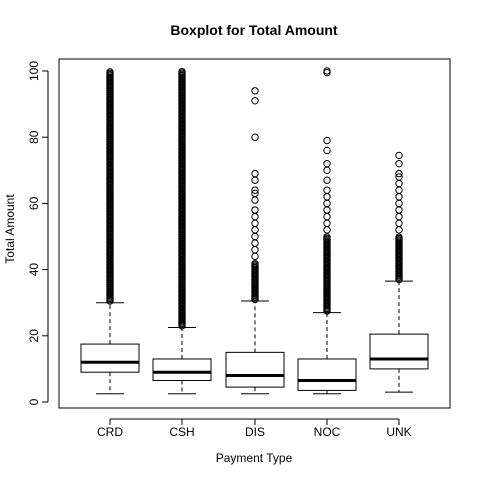  What do you see at coordinates (398, 432) in the screenshot?
I see `x-tick-label: UNK` at bounding box center [398, 432].